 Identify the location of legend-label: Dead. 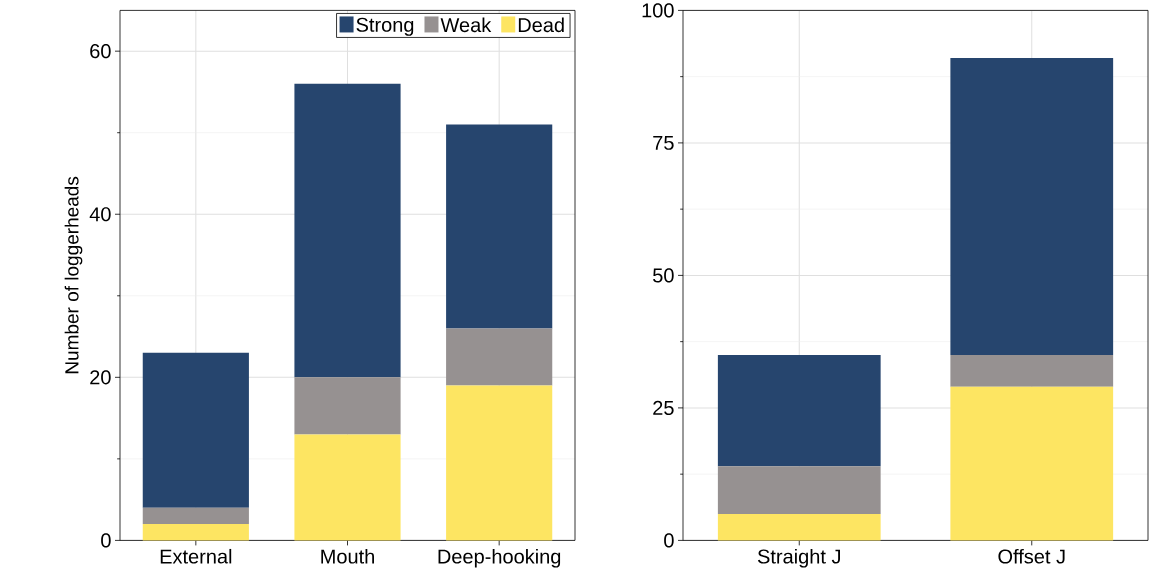
(541, 24).